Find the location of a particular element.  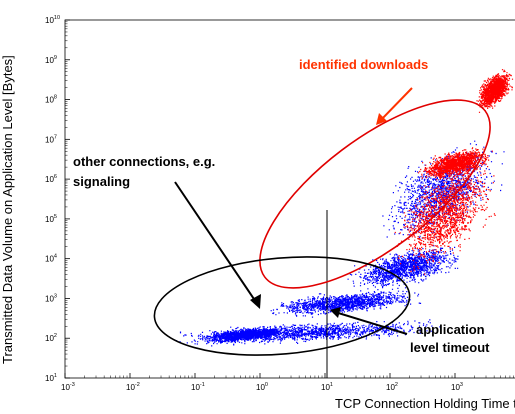

y-tick-label: 10⁶ is located at coordinates (51, 179).